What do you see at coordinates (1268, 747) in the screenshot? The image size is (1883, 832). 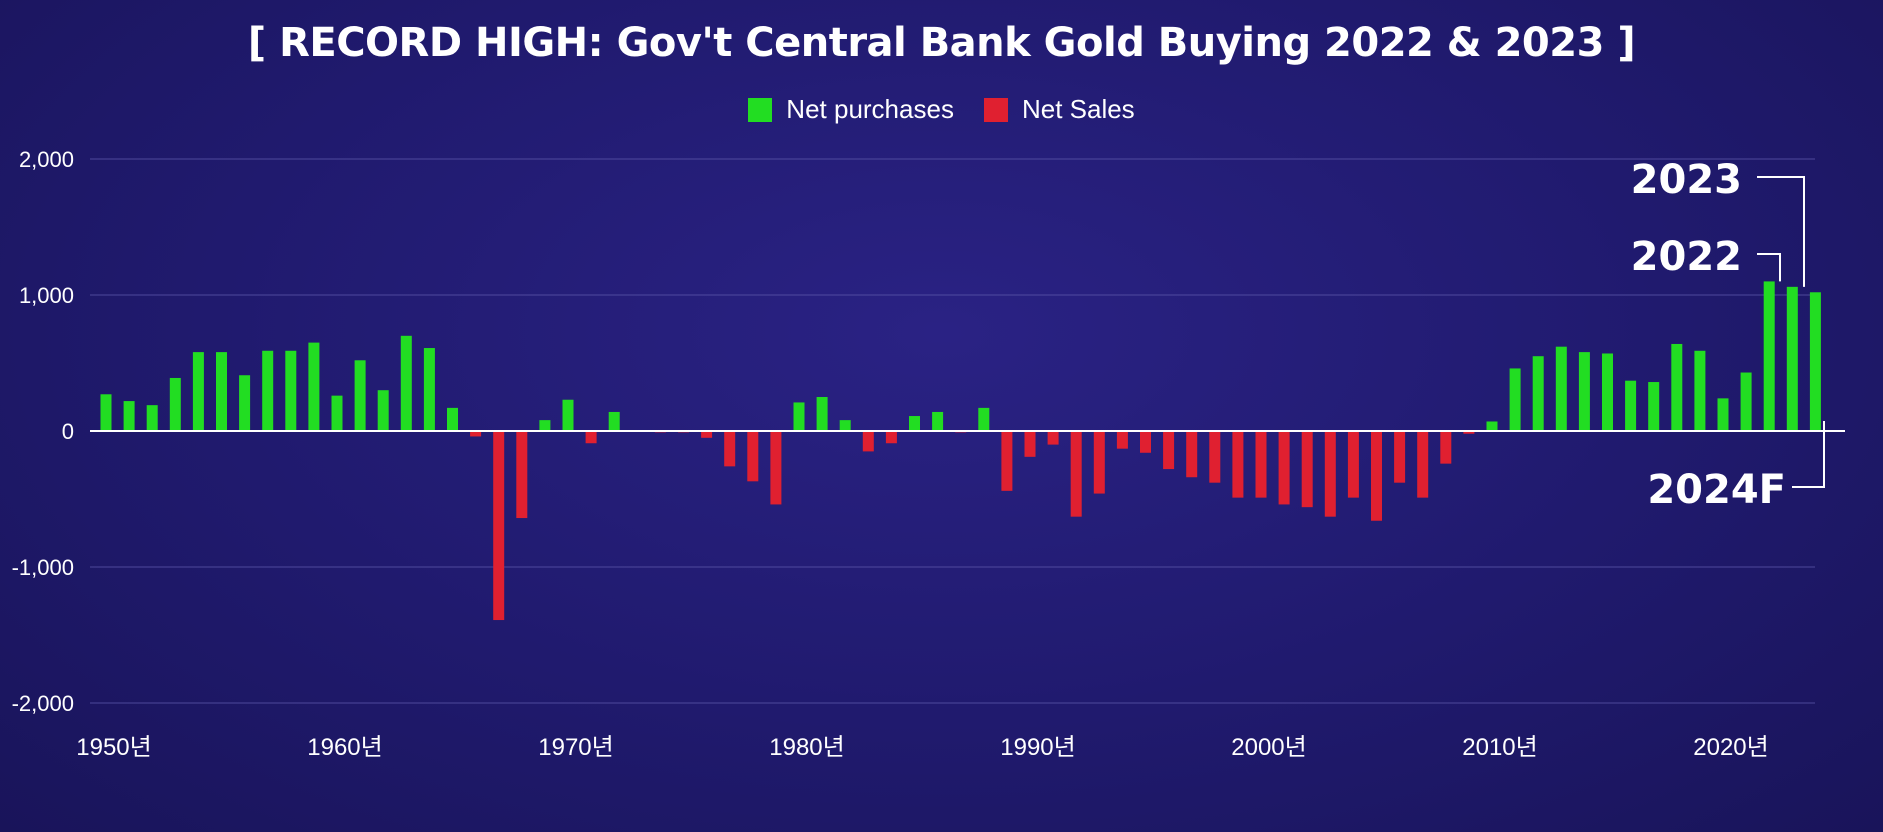 I see `x-tick-label: 2000년` at bounding box center [1268, 747].